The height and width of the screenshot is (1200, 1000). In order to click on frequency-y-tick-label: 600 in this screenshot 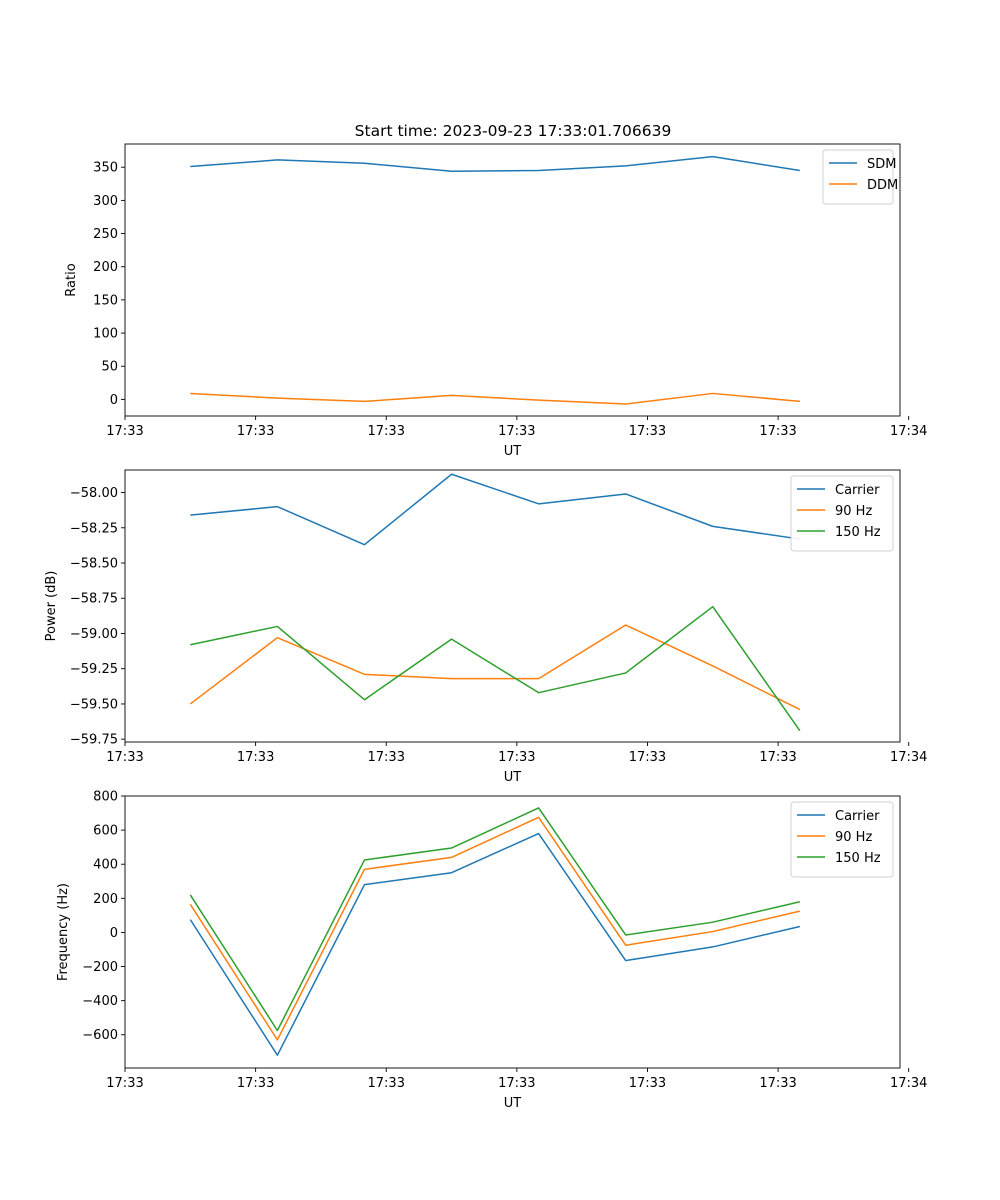, I will do `click(105, 831)`.